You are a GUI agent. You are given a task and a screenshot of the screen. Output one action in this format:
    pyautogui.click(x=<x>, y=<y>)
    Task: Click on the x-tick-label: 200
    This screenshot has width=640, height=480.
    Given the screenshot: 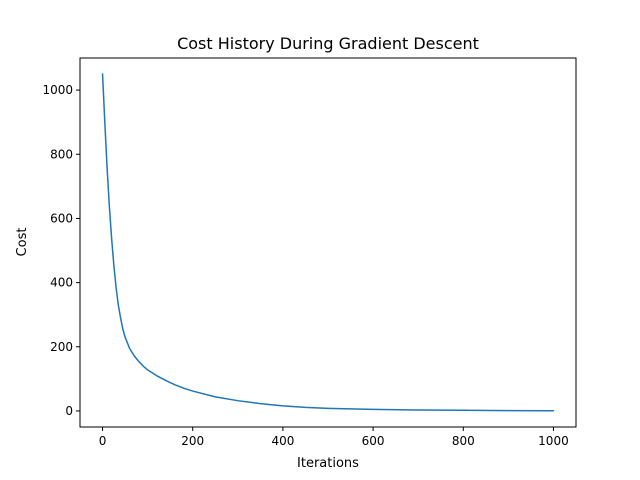 What is the action you would take?
    pyautogui.click(x=192, y=441)
    